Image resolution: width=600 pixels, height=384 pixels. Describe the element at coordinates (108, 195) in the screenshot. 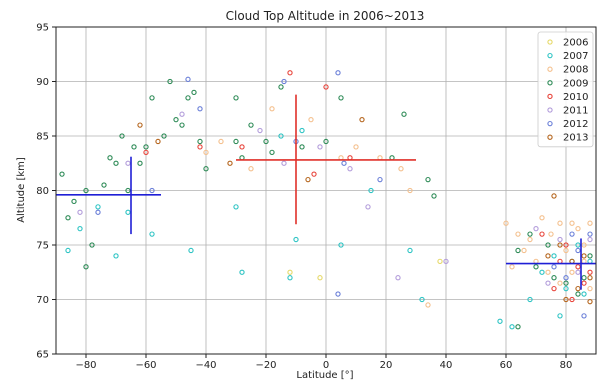

I see `error-cross` at that location.